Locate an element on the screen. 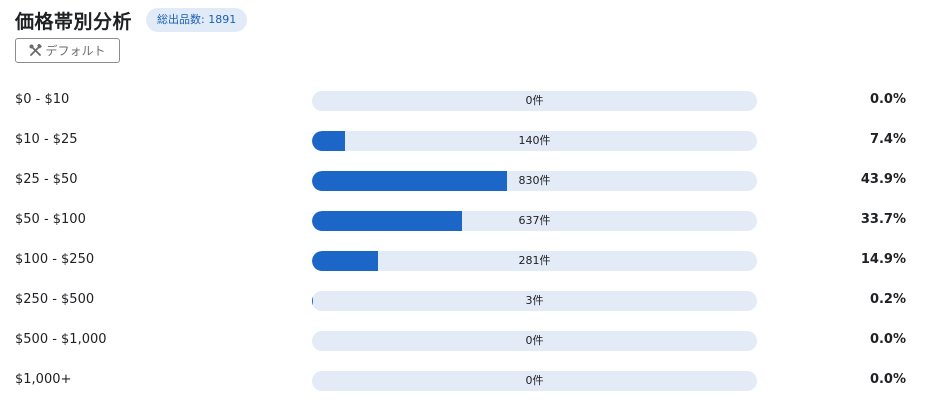 This screenshot has width=930, height=406. total-listings-badge: 総出品数: 1891 is located at coordinates (197, 20).